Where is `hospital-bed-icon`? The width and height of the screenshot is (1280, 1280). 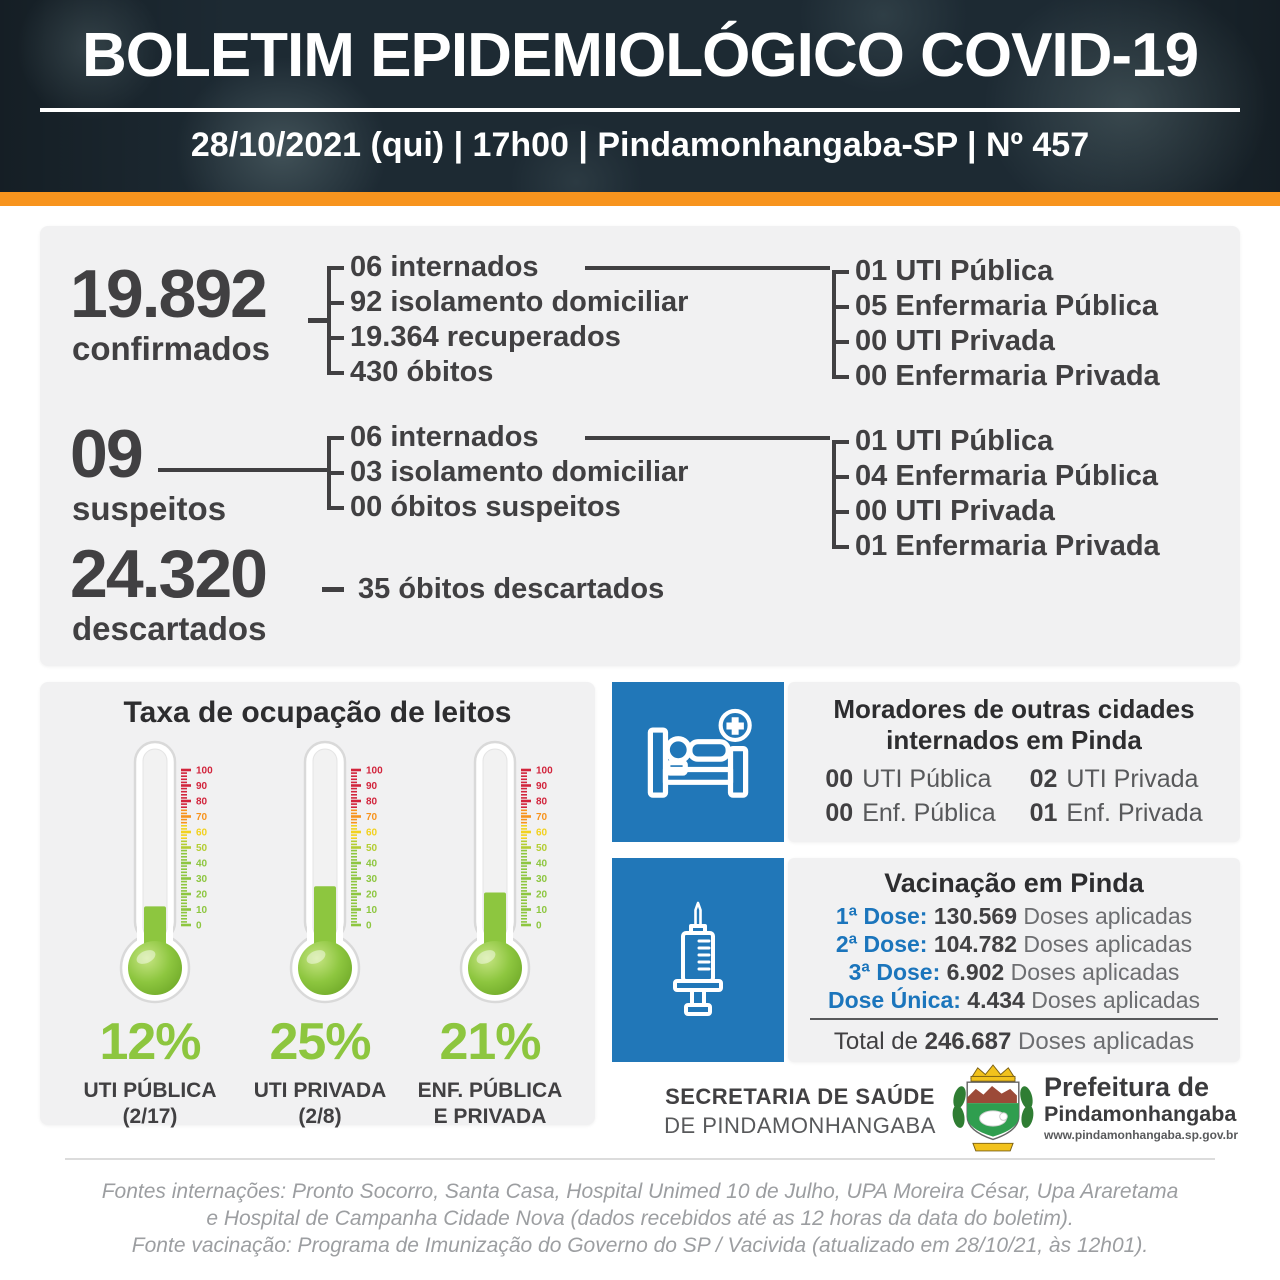
hospital-bed-icon is located at coordinates (699, 753).